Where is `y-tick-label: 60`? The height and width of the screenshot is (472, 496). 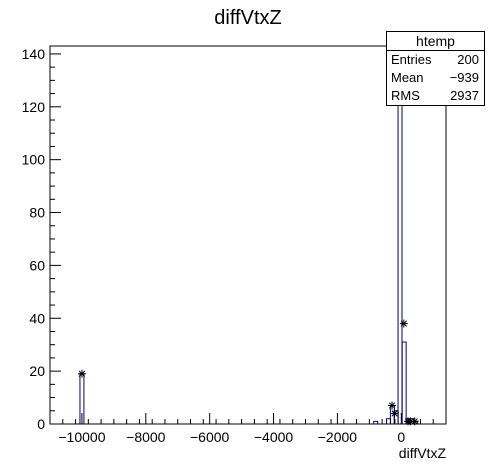
y-tick-label: 60 is located at coordinates (37, 265).